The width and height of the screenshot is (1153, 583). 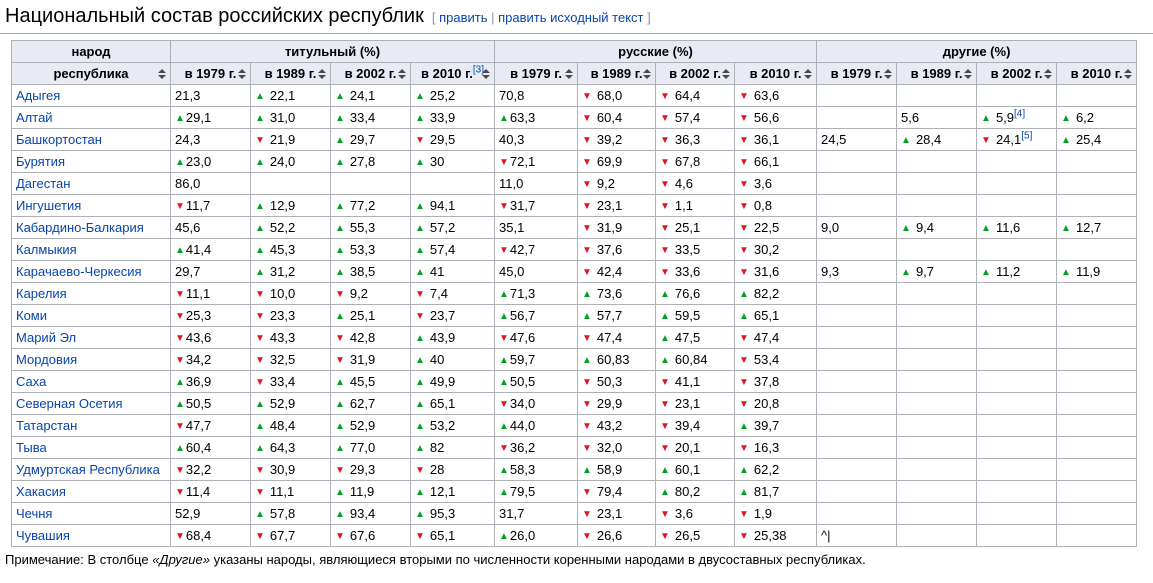 I want to click on reference-link: [3], so click(x=478, y=70).